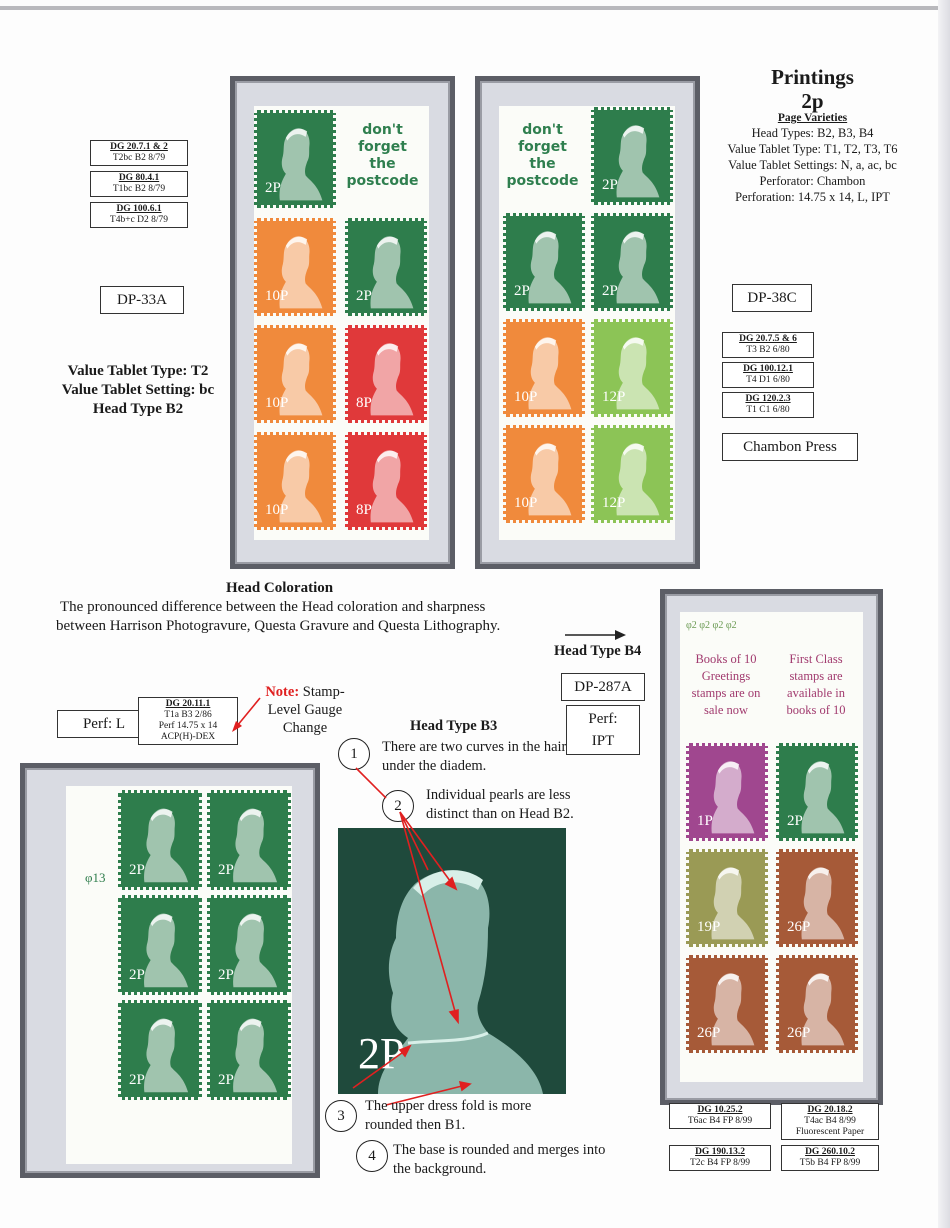  Describe the element at coordinates (768, 339) in the screenshot. I see `dg-ref: DG 20.7.5 & 6` at that location.